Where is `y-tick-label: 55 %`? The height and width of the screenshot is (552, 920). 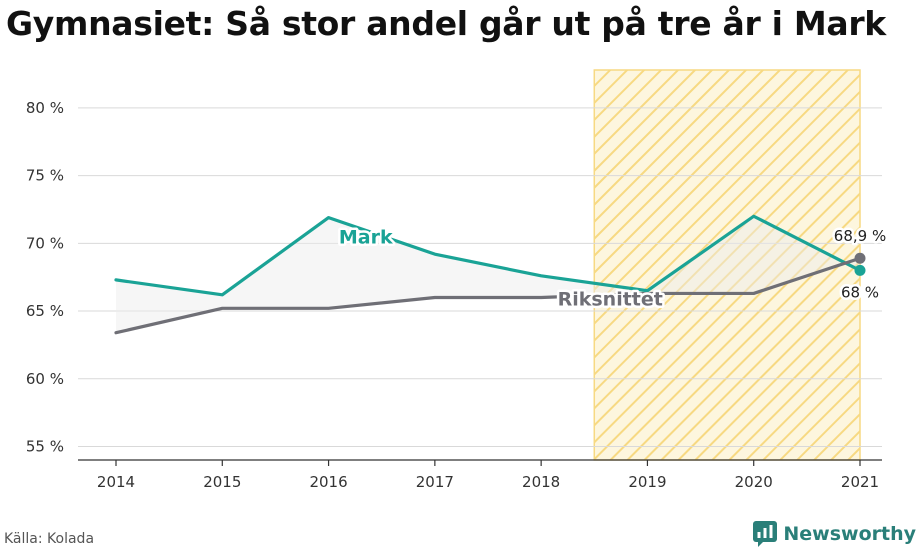 y-tick-label: 55 % is located at coordinates (45, 446).